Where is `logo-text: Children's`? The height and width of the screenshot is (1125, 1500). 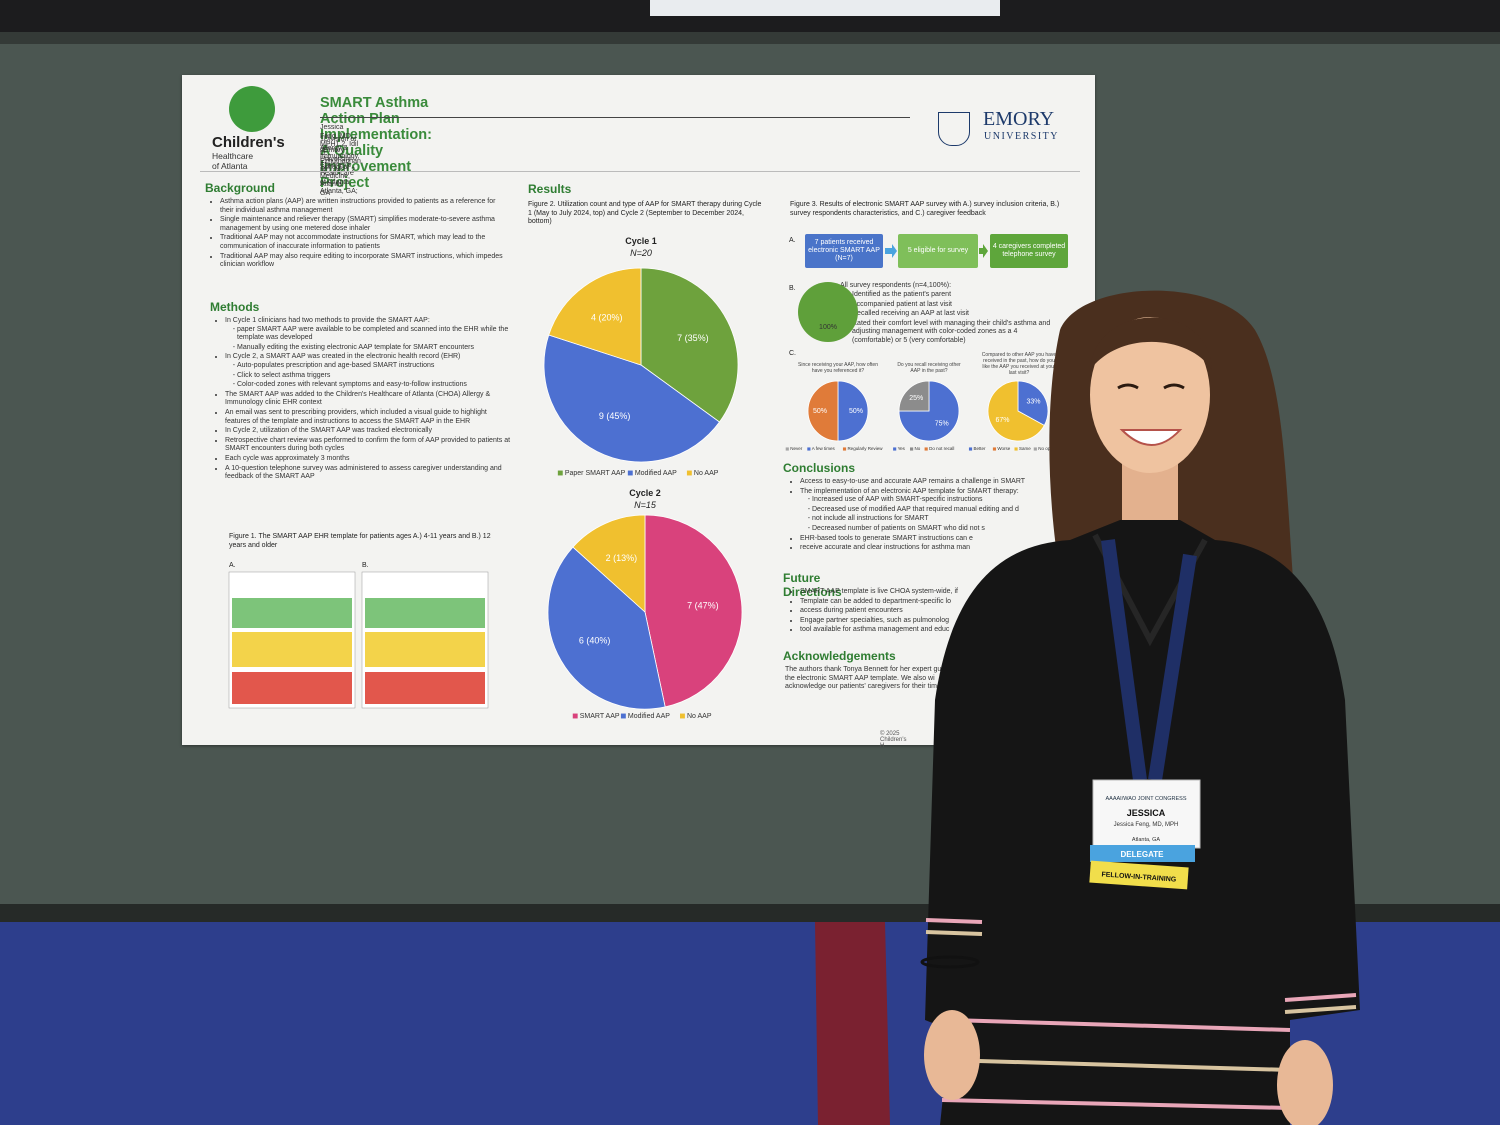
logo-text: Children's is located at coordinates (248, 142).